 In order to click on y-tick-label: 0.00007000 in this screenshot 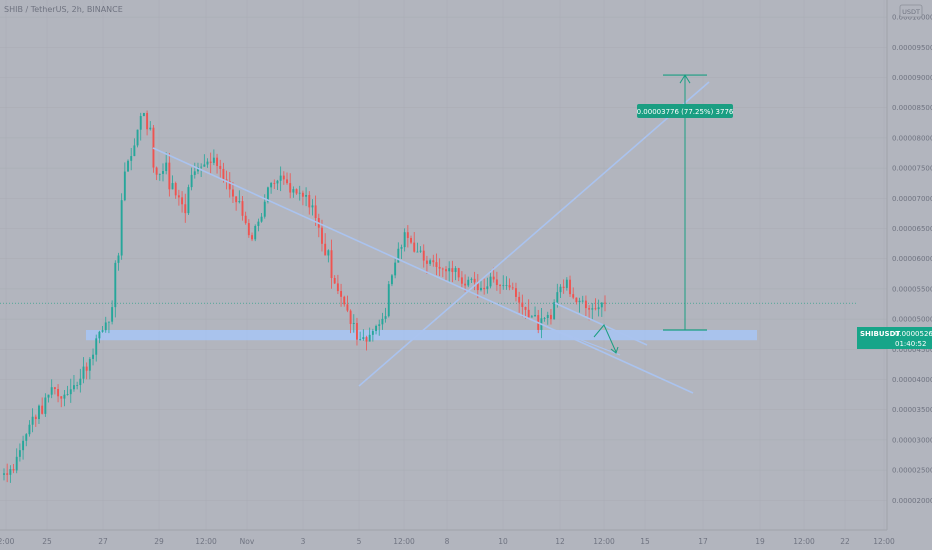, I will do `click(912, 199)`.